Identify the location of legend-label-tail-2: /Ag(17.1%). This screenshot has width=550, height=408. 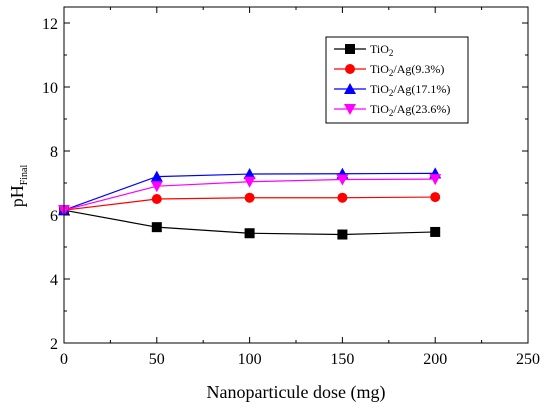
(421, 89).